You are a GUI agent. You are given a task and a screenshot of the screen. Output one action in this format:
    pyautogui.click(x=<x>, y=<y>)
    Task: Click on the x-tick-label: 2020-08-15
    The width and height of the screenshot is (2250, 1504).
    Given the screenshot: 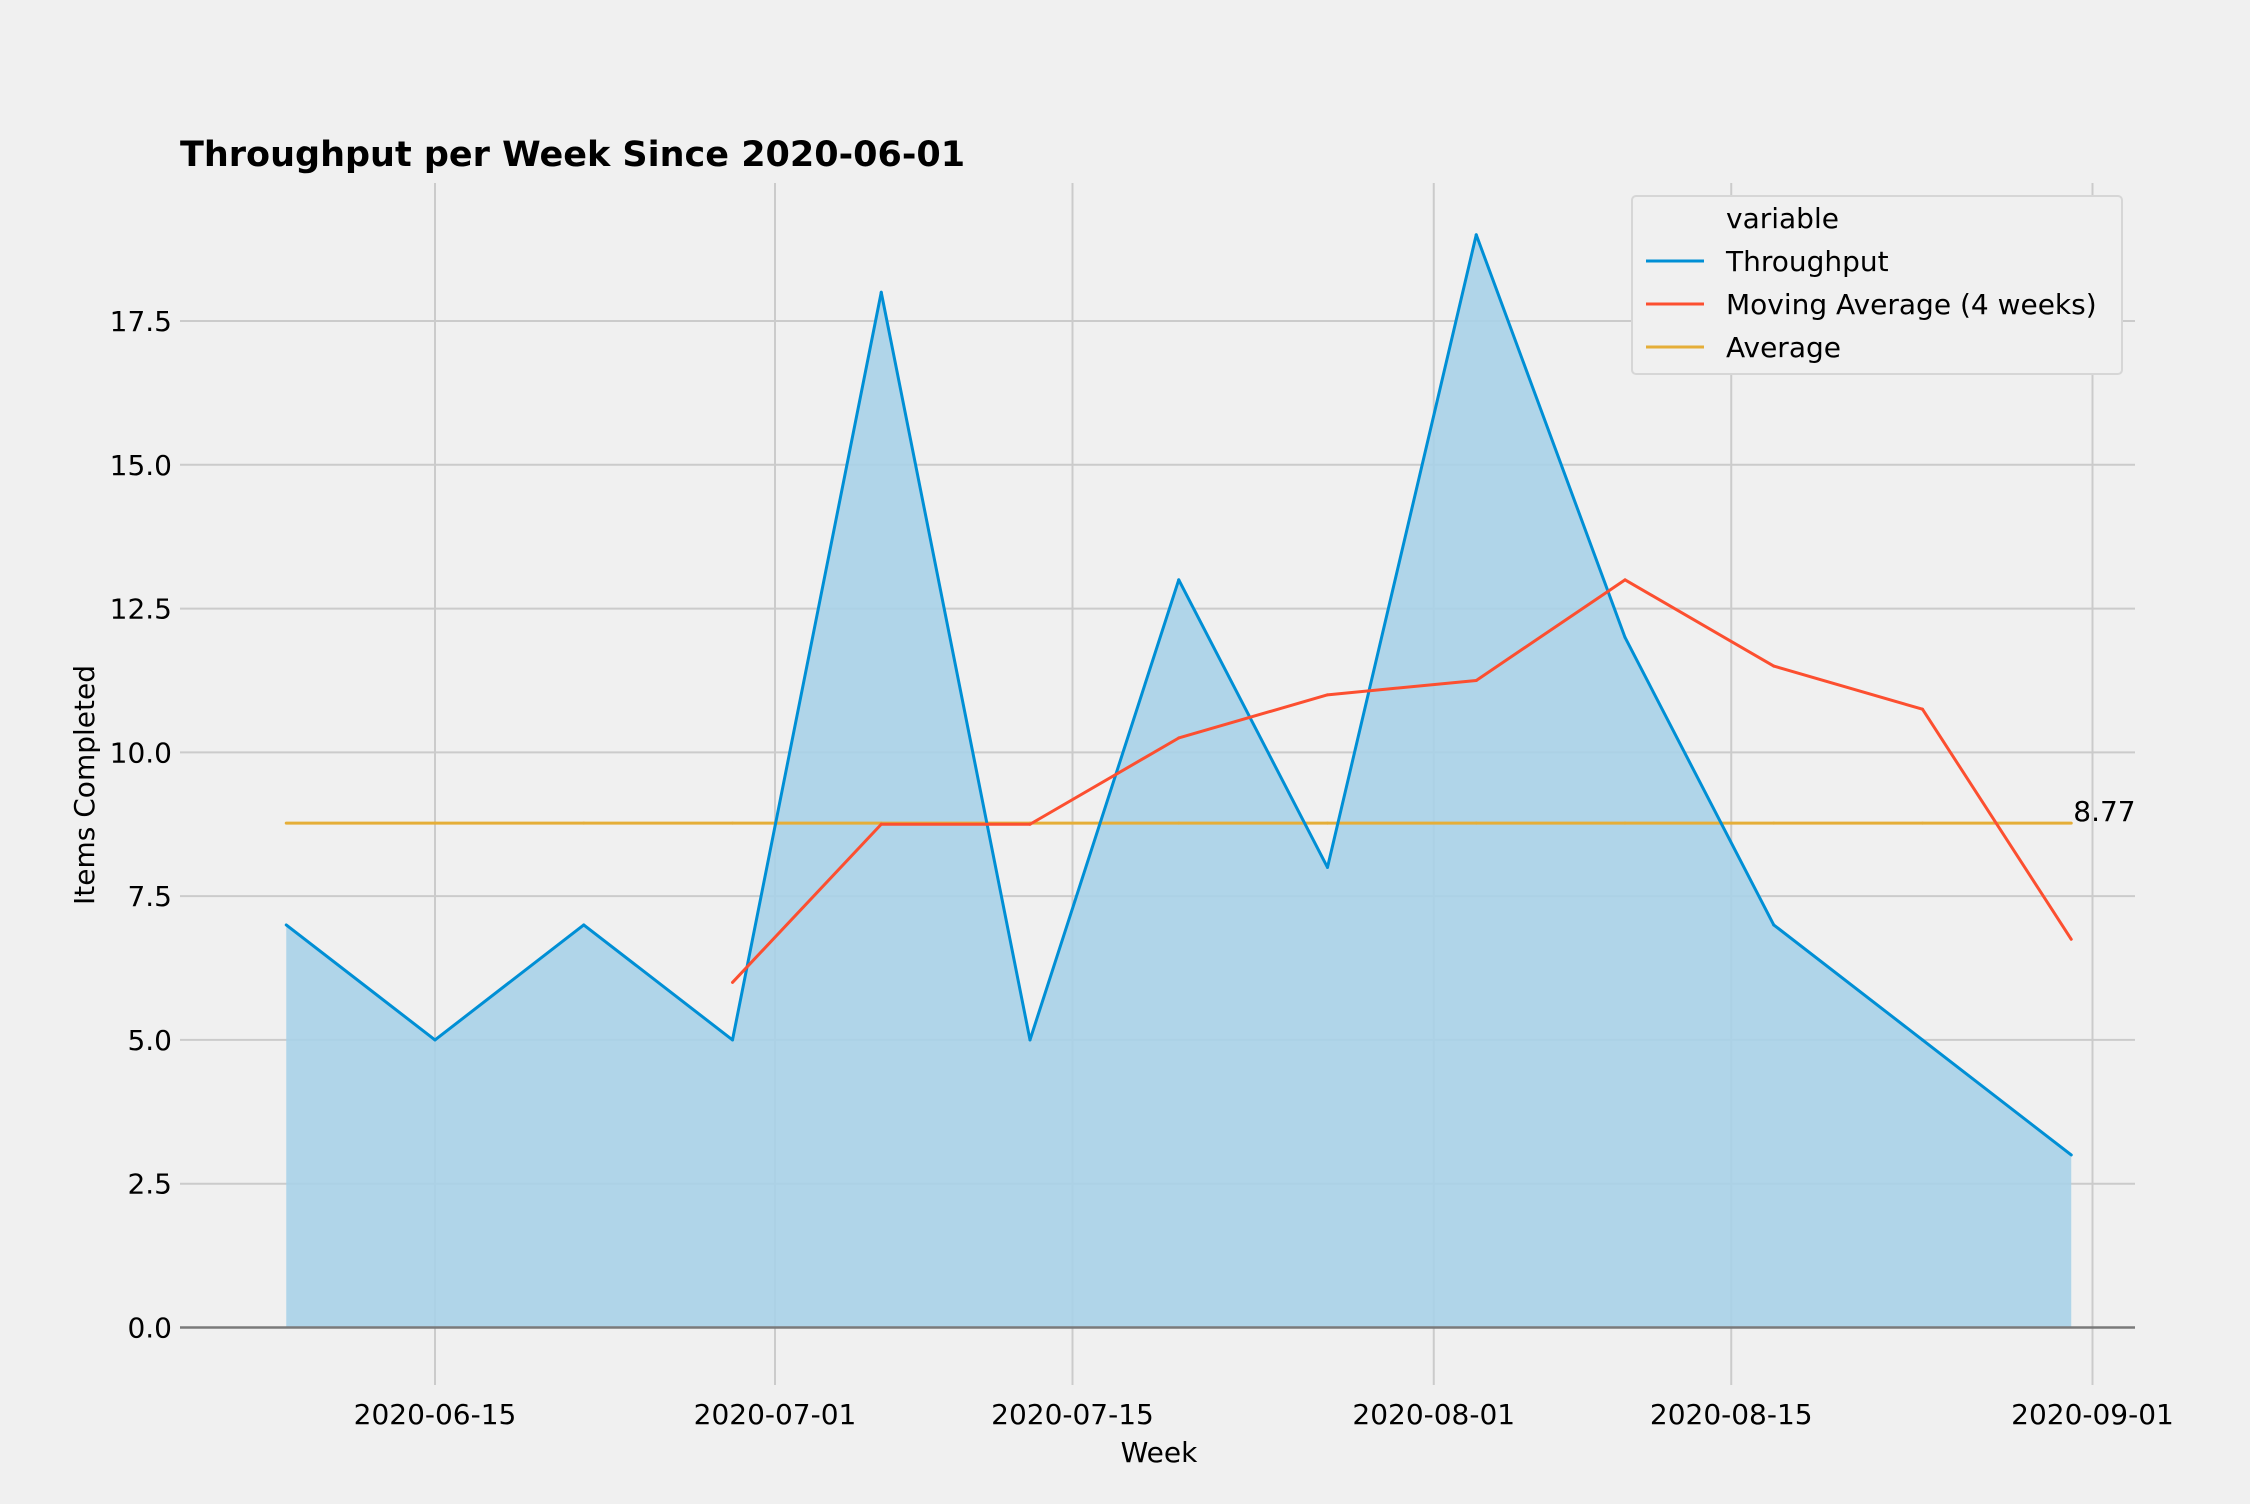 What is the action you would take?
    pyautogui.click(x=1731, y=1414)
    